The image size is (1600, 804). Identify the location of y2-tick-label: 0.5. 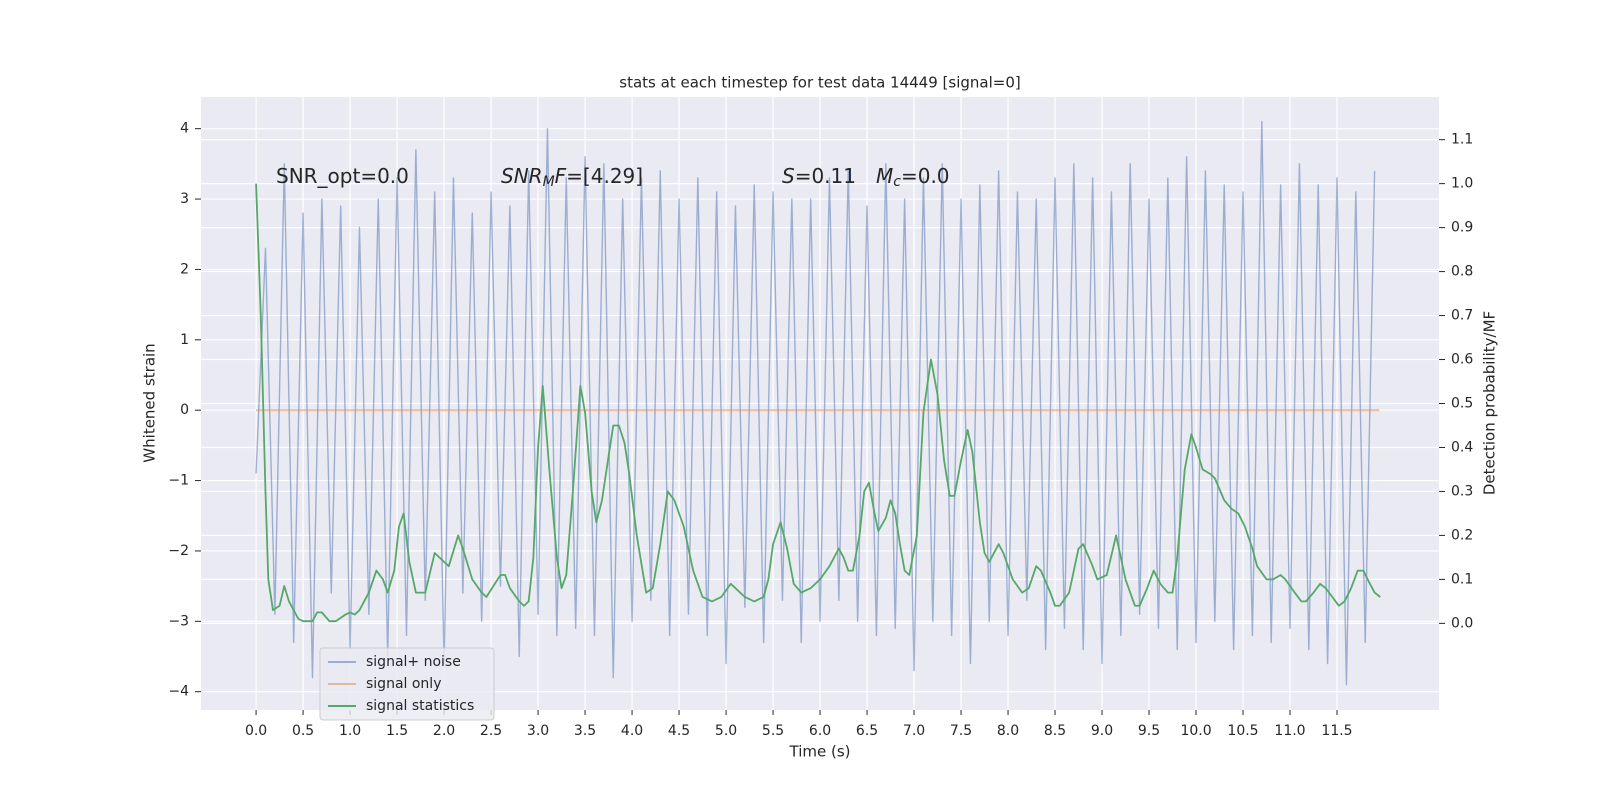
(1462, 404).